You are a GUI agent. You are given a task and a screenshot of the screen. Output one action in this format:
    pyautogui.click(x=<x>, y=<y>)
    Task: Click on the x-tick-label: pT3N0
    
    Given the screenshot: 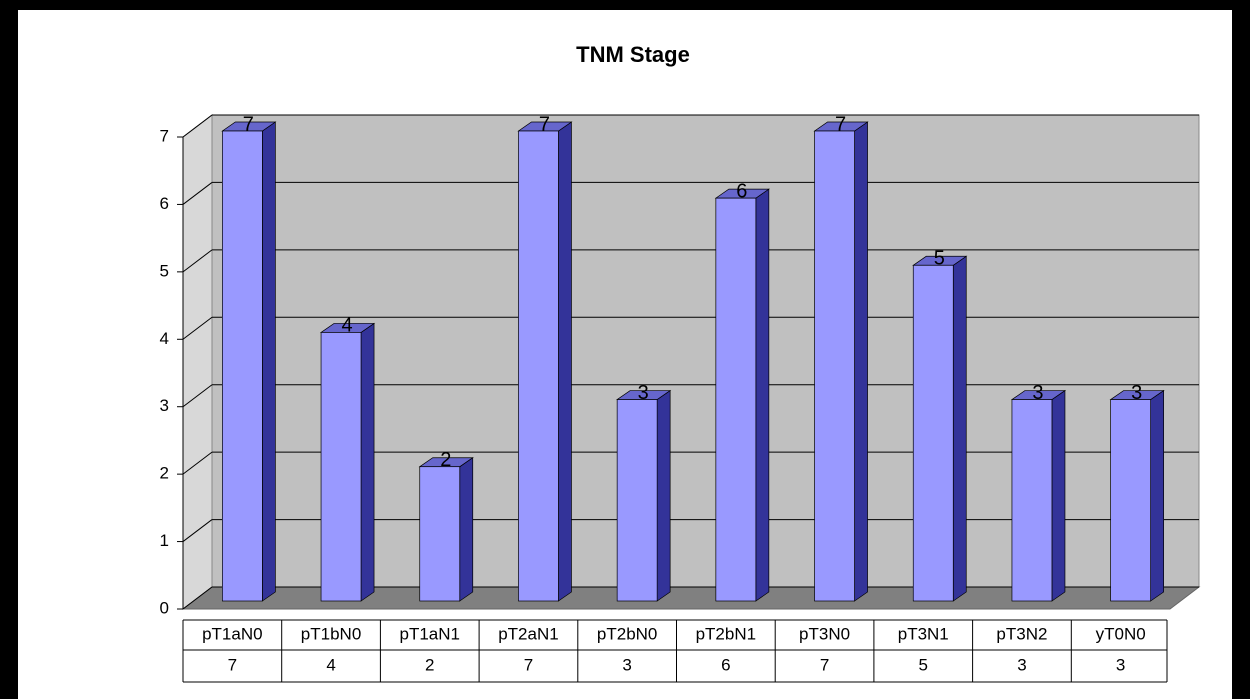 What is the action you would take?
    pyautogui.click(x=824, y=633)
    